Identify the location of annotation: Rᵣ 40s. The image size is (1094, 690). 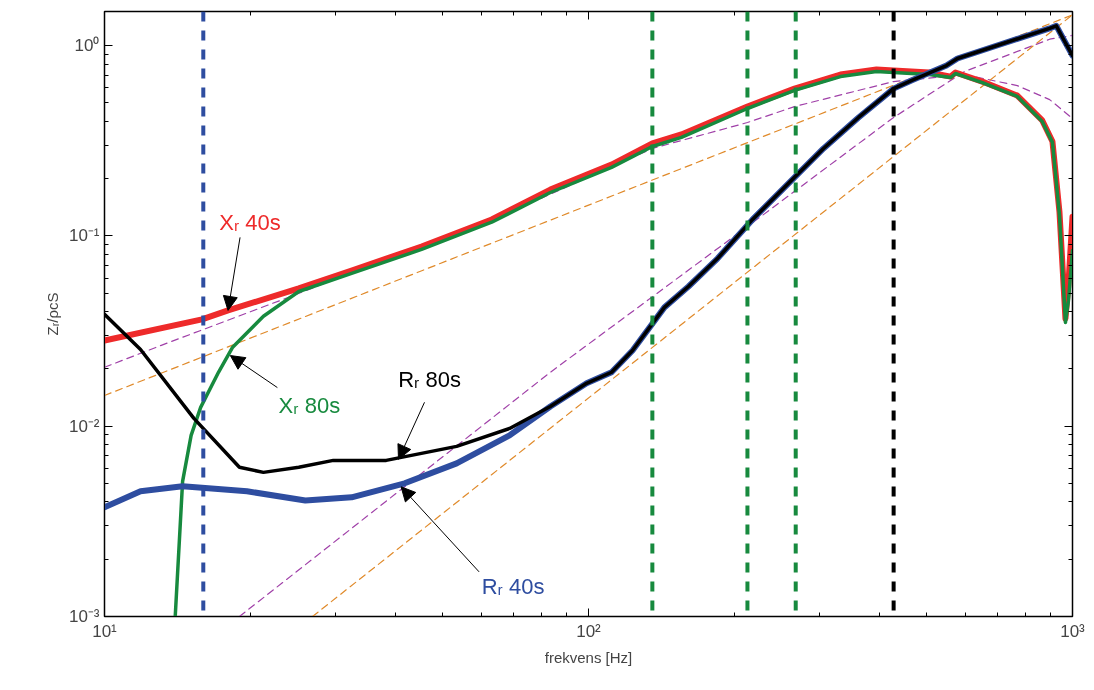
(513, 587).